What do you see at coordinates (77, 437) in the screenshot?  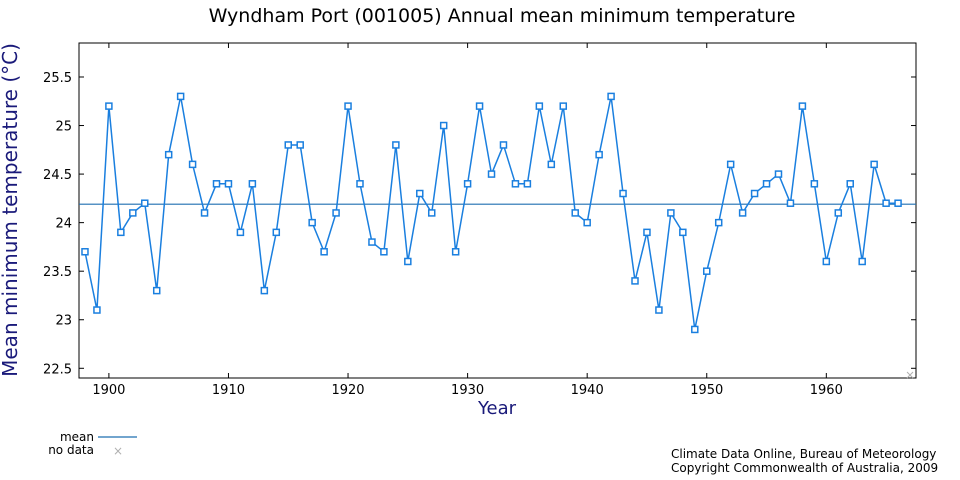 I see `legend-mean-label: mean` at bounding box center [77, 437].